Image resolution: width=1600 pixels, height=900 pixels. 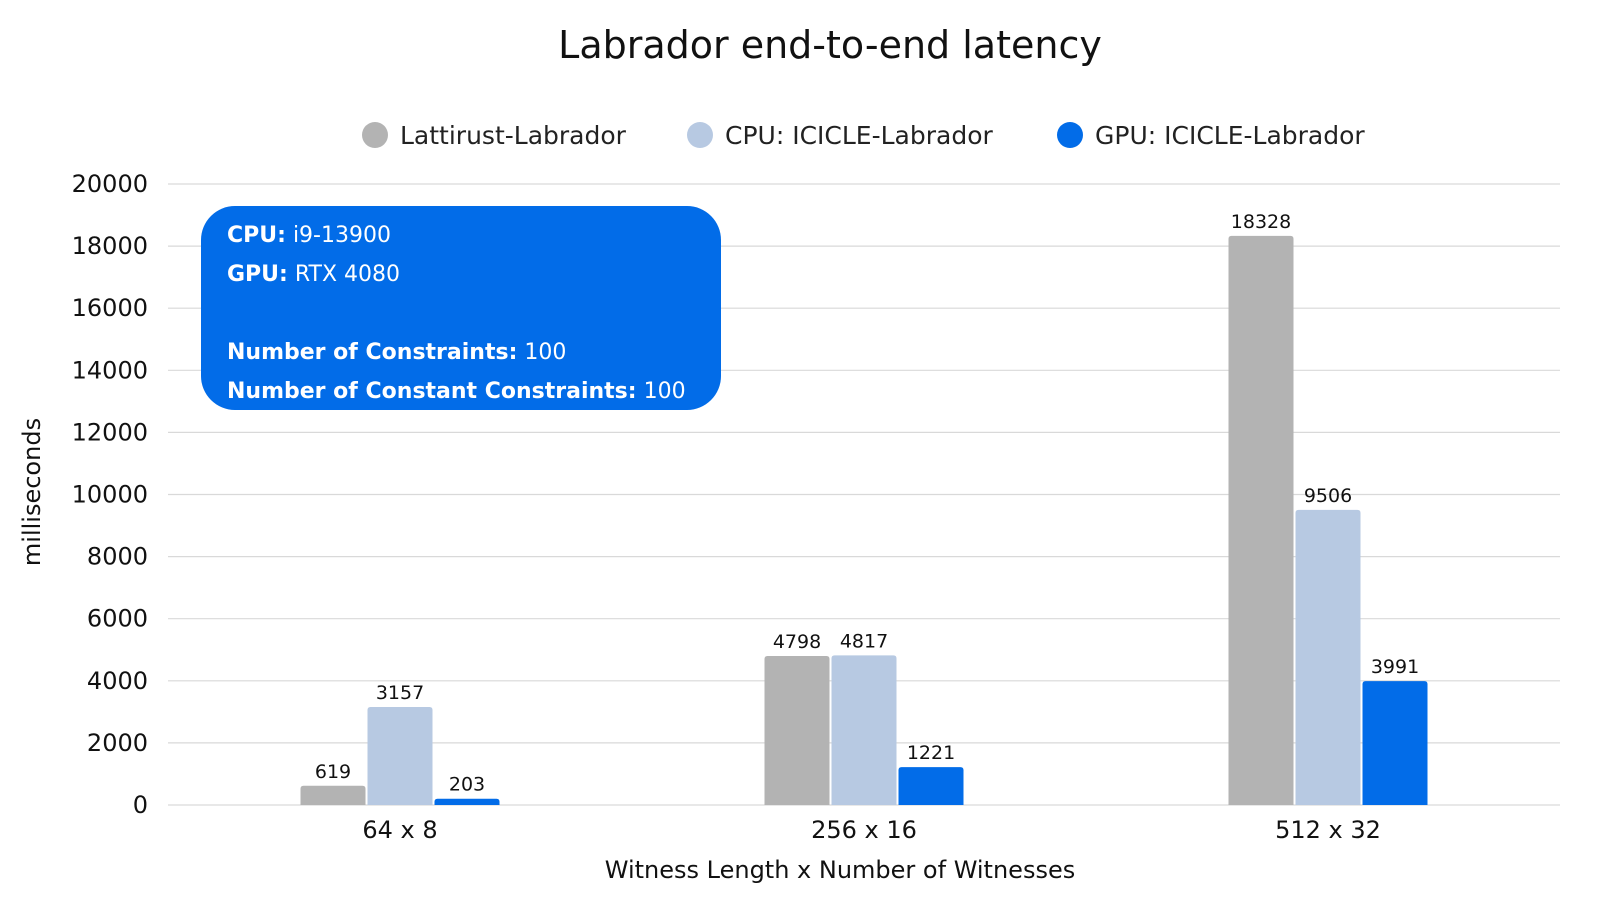 What do you see at coordinates (1328, 830) in the screenshot?
I see `x-tick-label: 512 x 32` at bounding box center [1328, 830].